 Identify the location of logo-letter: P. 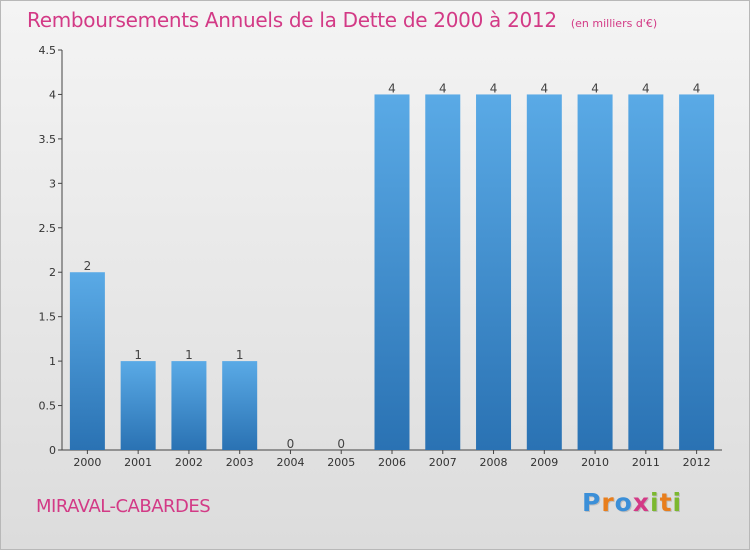
(592, 502).